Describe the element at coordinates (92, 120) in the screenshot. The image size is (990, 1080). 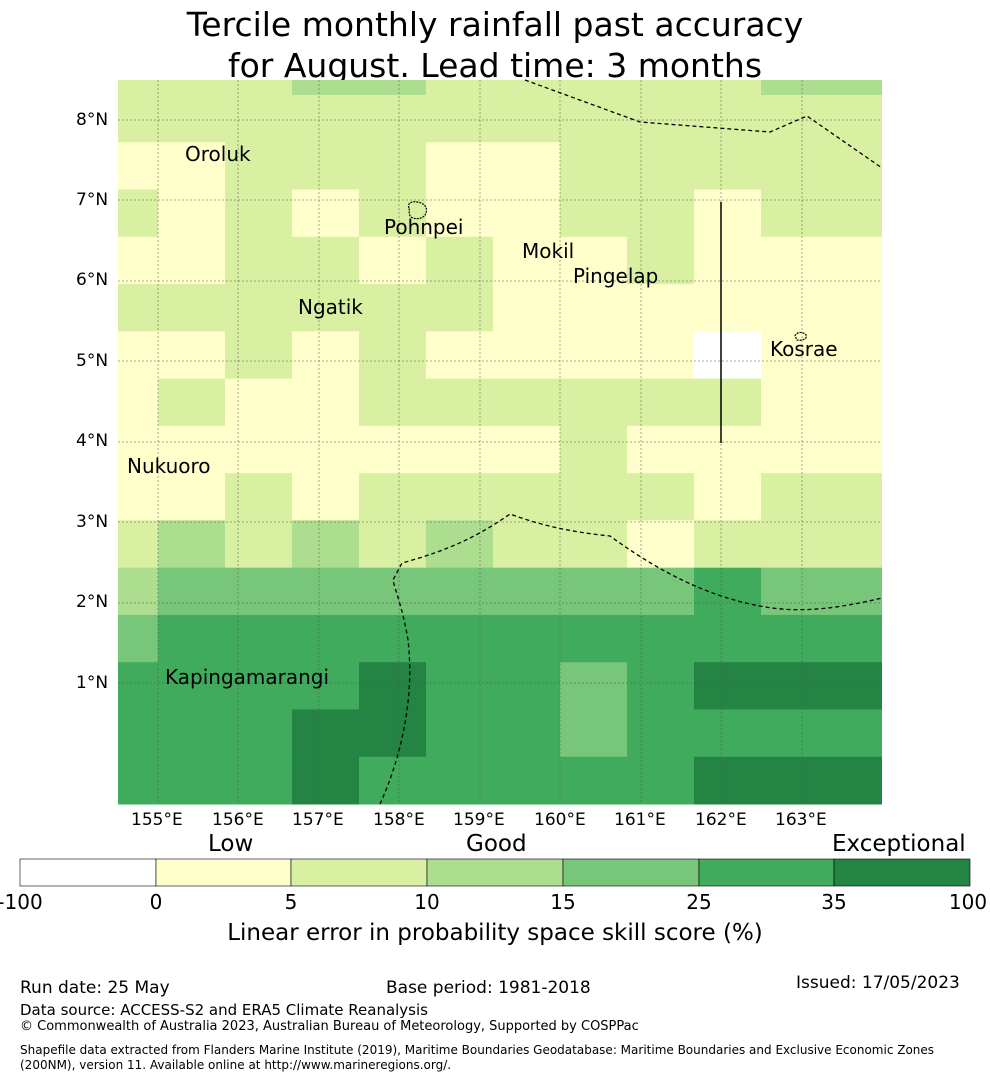
I see `lat-label-8: 8°N` at that location.